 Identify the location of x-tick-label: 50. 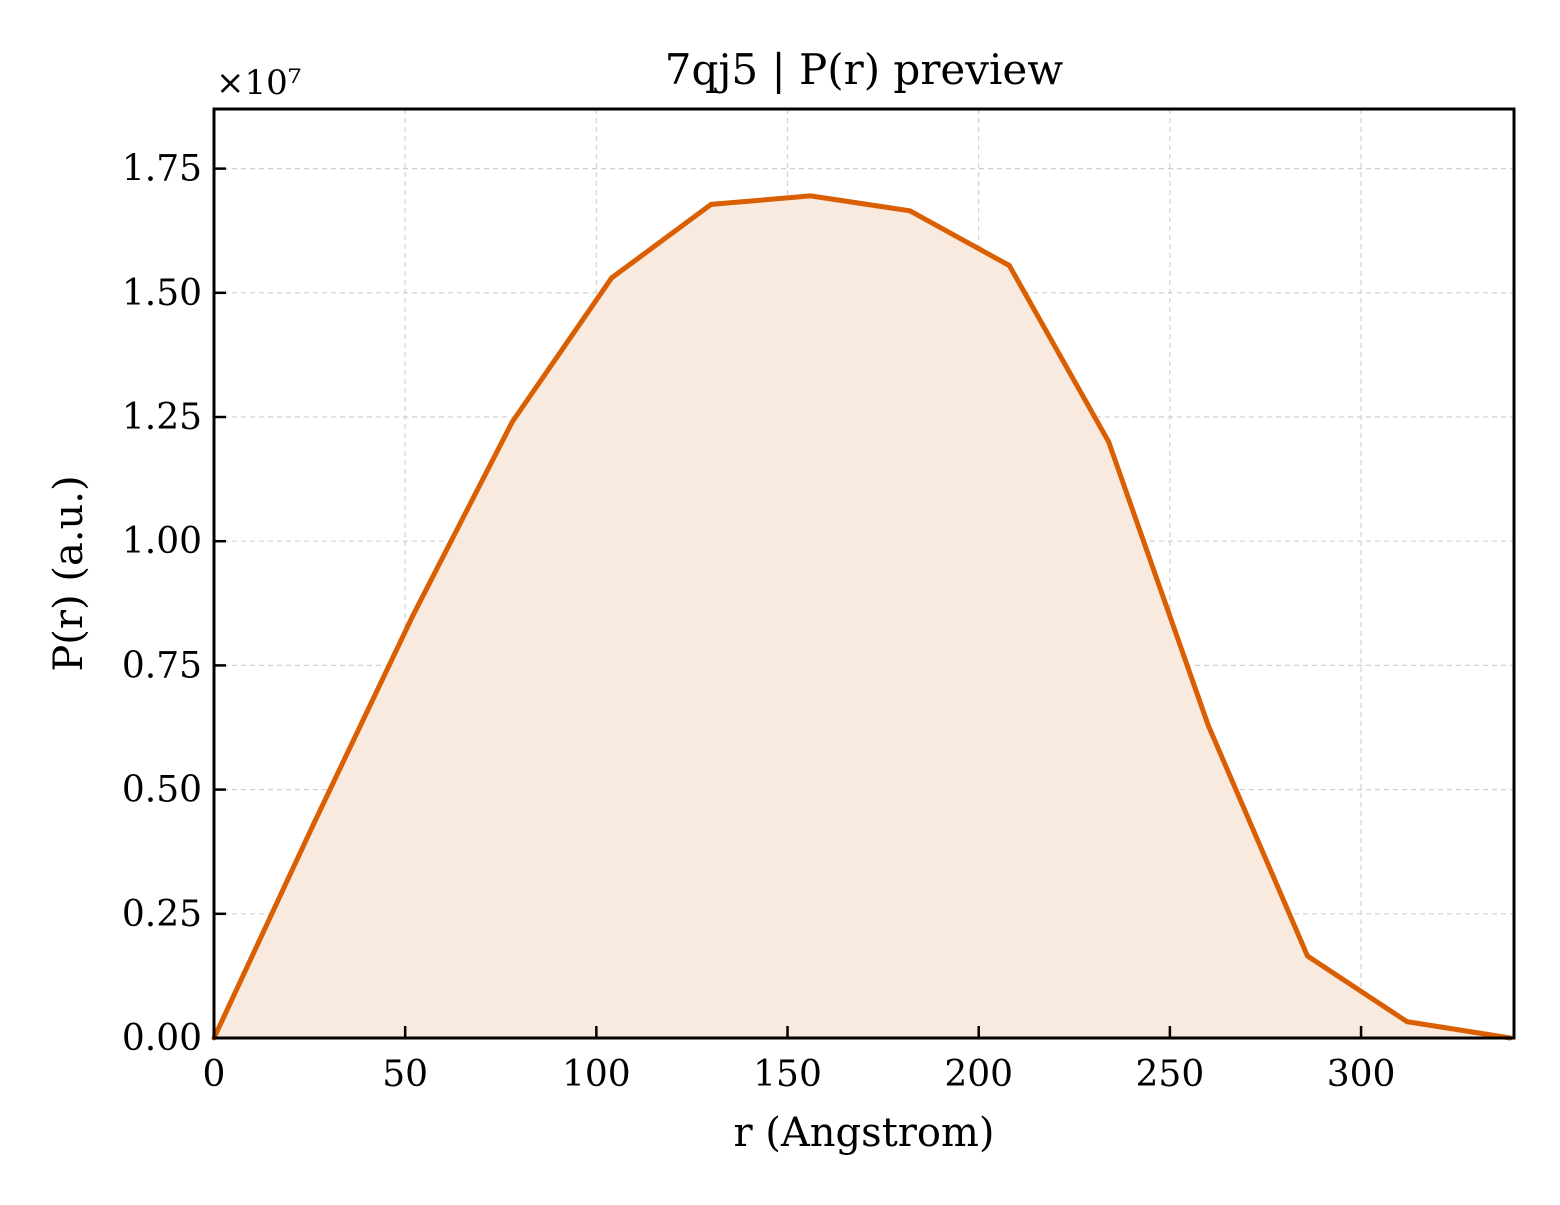
(405, 1074).